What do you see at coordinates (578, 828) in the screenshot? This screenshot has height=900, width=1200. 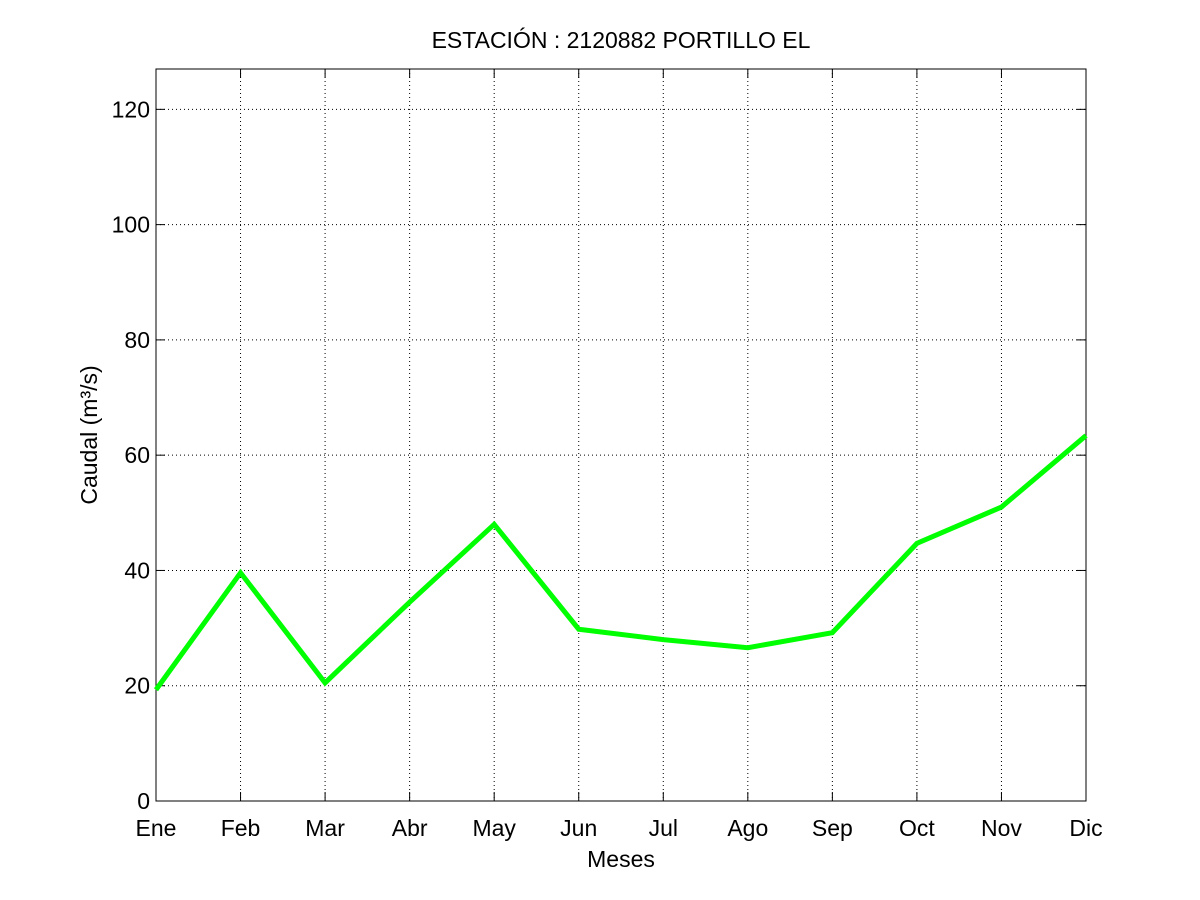 I see `x-tick-label: Jun` at bounding box center [578, 828].